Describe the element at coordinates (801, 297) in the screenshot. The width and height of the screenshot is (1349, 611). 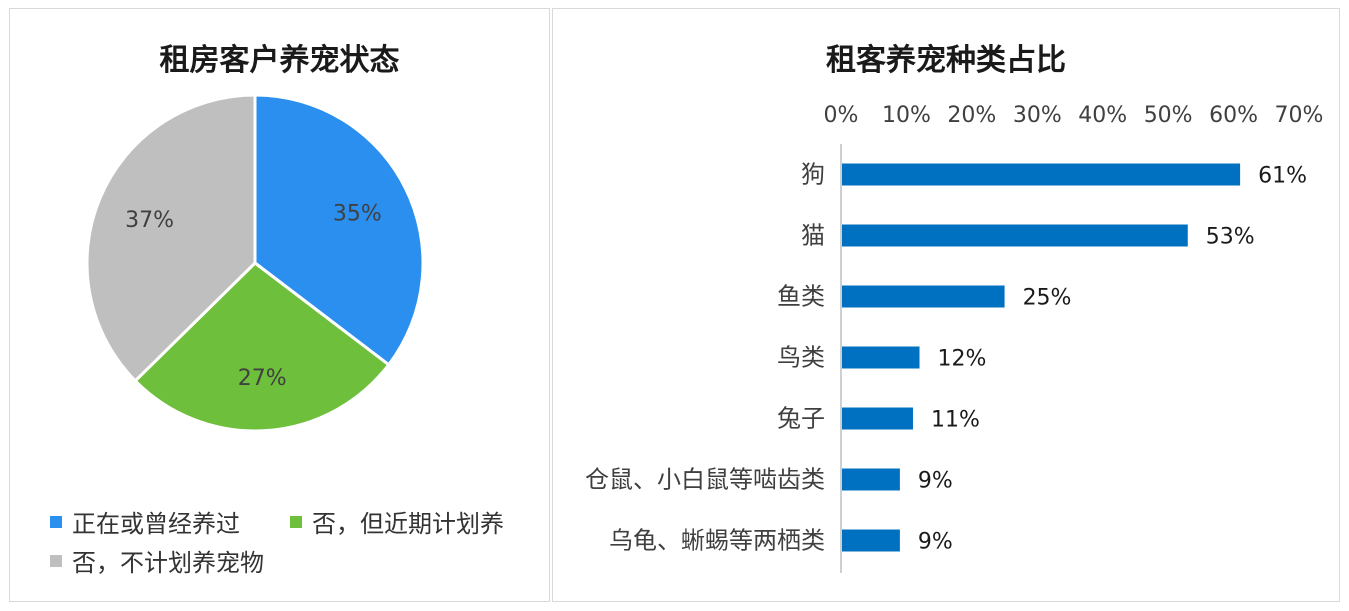
I see `category-label-2: 鱼类` at that location.